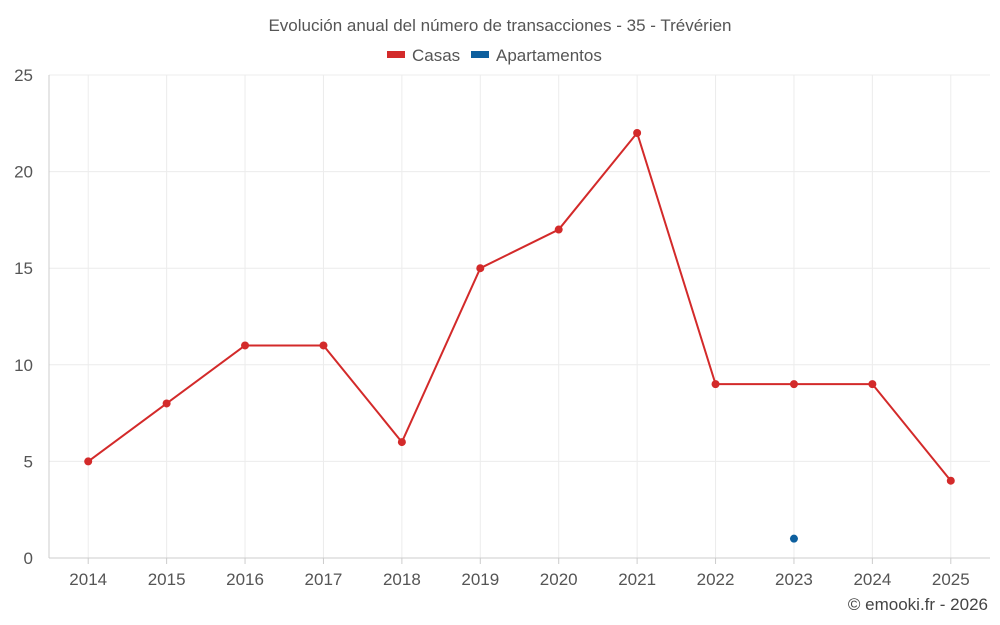  I want to click on y-tick-label: 10, so click(23, 365).